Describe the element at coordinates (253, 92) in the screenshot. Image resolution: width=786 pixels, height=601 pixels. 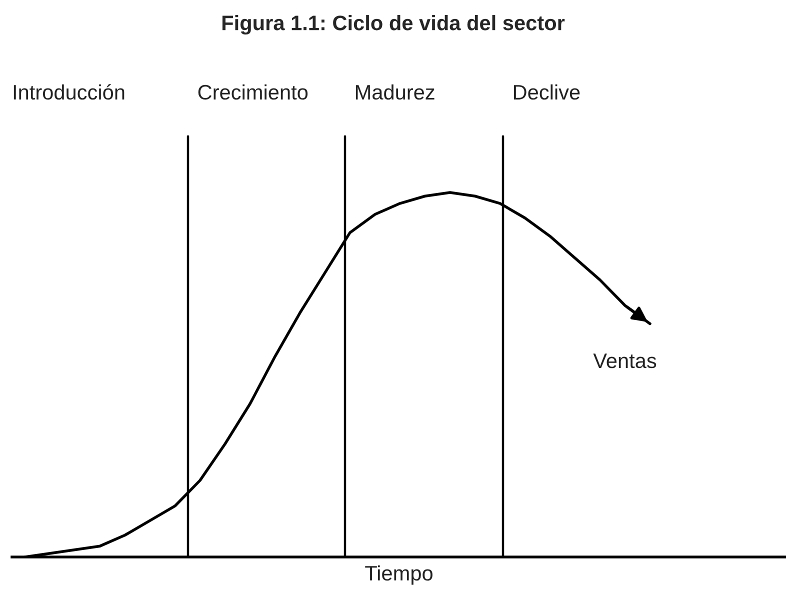
I see `text: Crecimiento` at that location.